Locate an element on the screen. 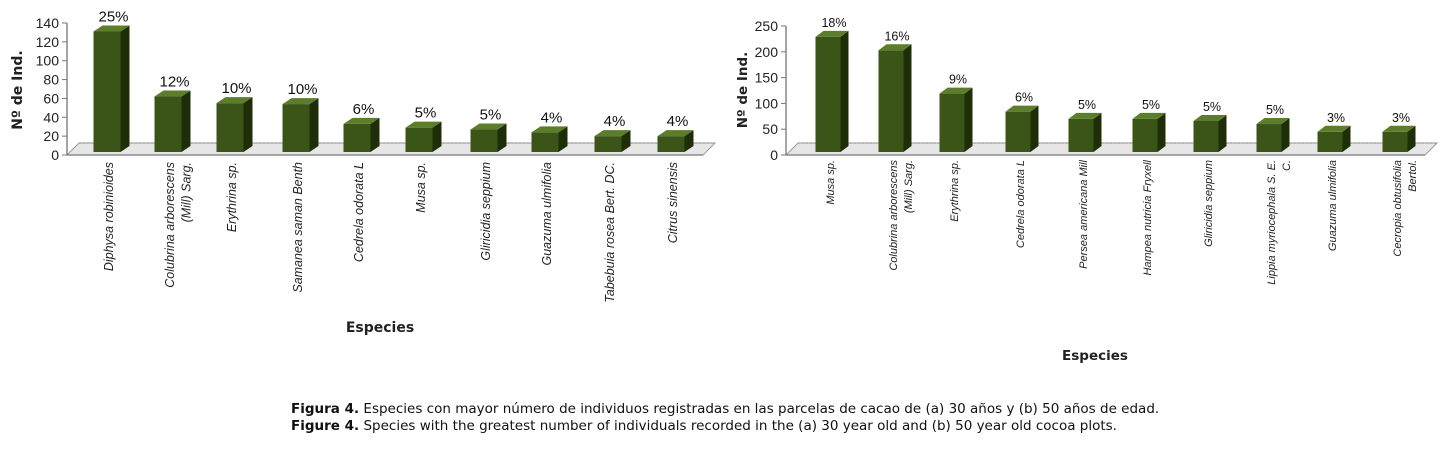 This screenshot has height=466, width=1455. chart-b-category-label-line: Persea americana Mill is located at coordinates (1084, 213).